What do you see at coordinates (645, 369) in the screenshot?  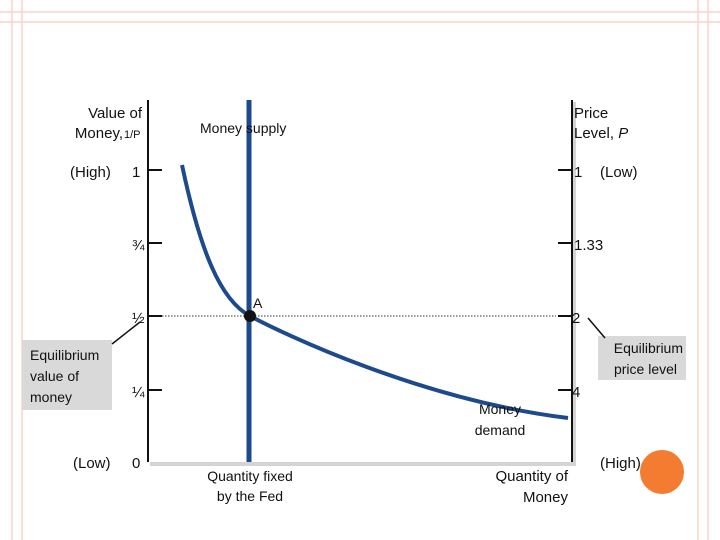 I see `callout-text: price level` at bounding box center [645, 369].